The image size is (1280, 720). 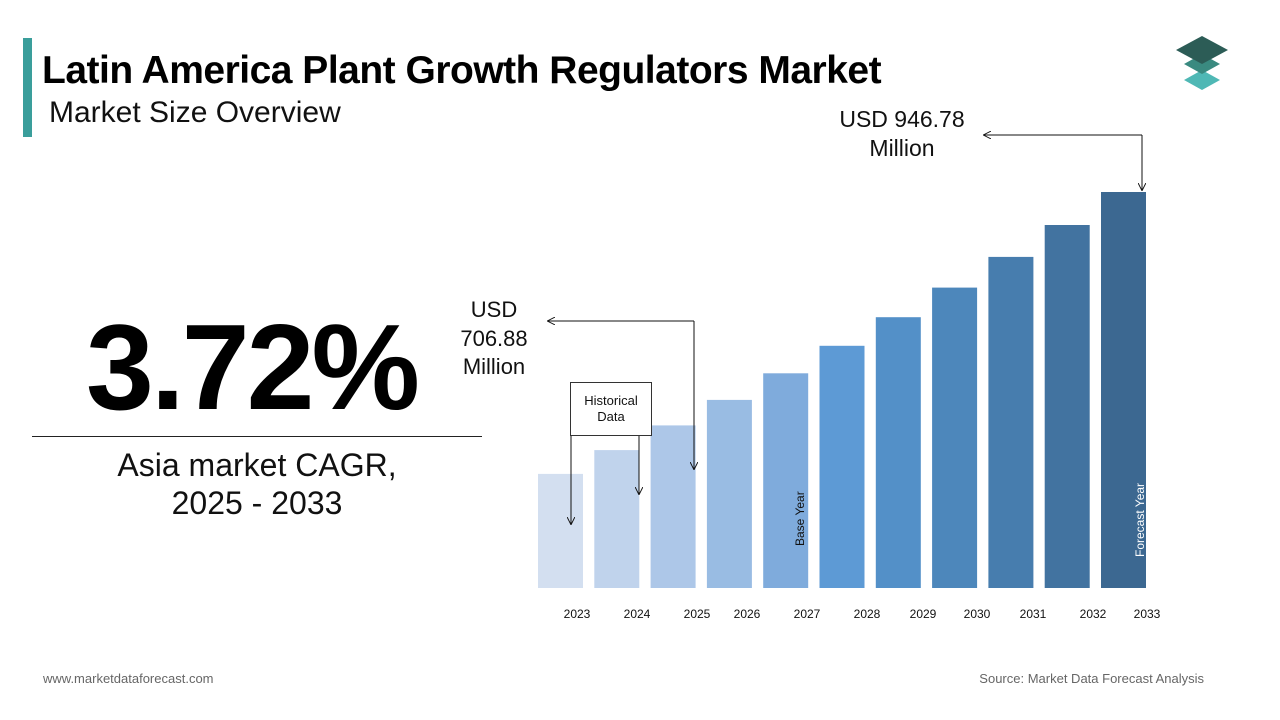 I want to click on bar-2032, so click(x=1067, y=406).